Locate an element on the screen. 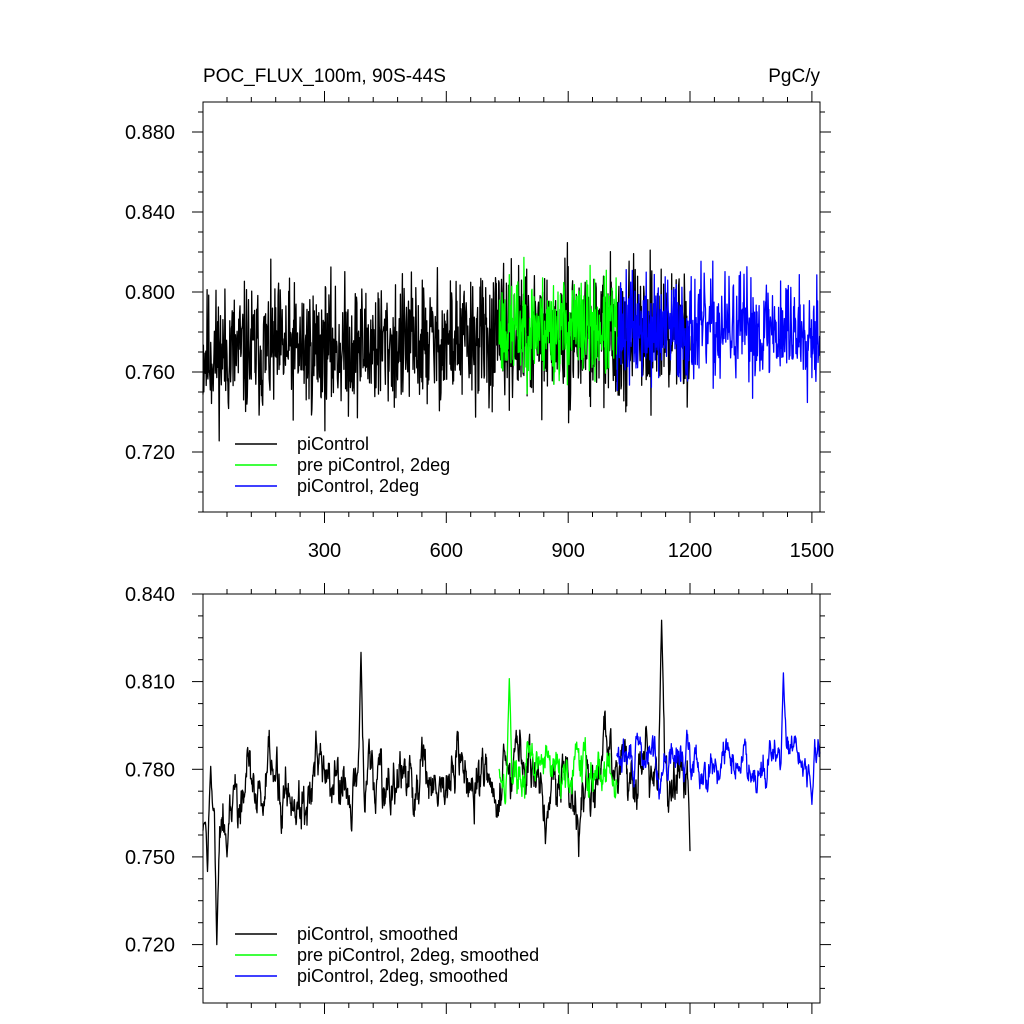 This screenshot has height=1024, width=1024. legend-label: piControl, 2deg, smoothed is located at coordinates (402, 976).